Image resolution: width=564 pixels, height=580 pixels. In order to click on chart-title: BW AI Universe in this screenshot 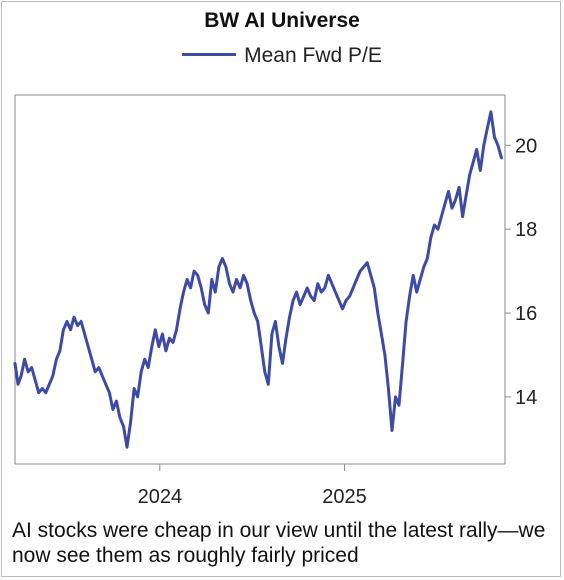, I will do `click(282, 20)`.